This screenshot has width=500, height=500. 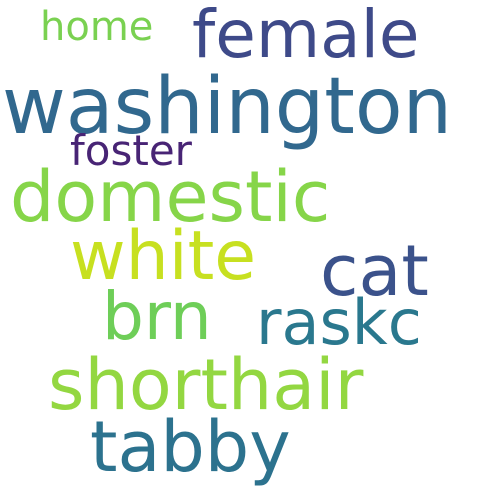 I want to click on word-brn: brn, so click(x=157, y=316).